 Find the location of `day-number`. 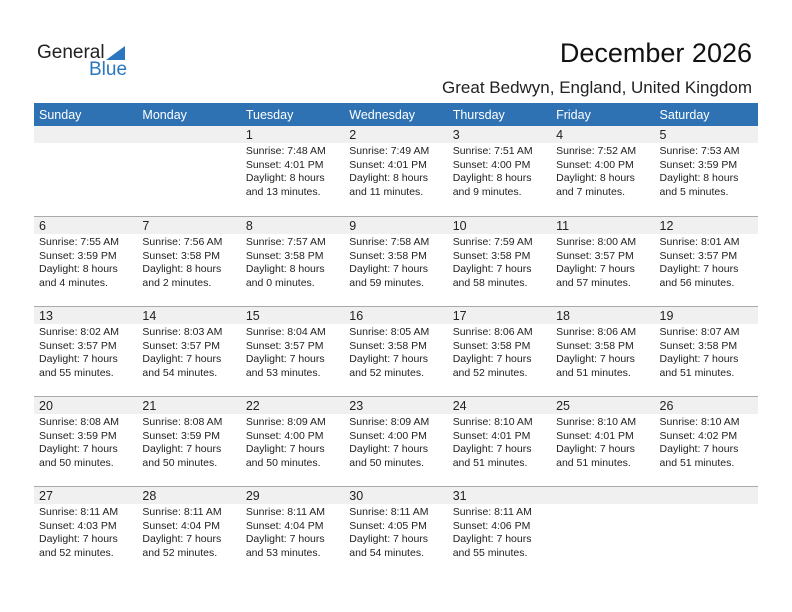

day-number is located at coordinates (85, 134).